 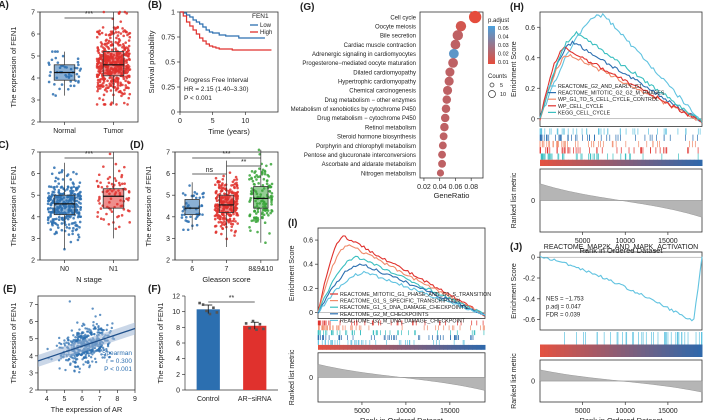 What do you see at coordinates (210, 170) in the screenshot?
I see `significance-label: ns` at bounding box center [210, 170].